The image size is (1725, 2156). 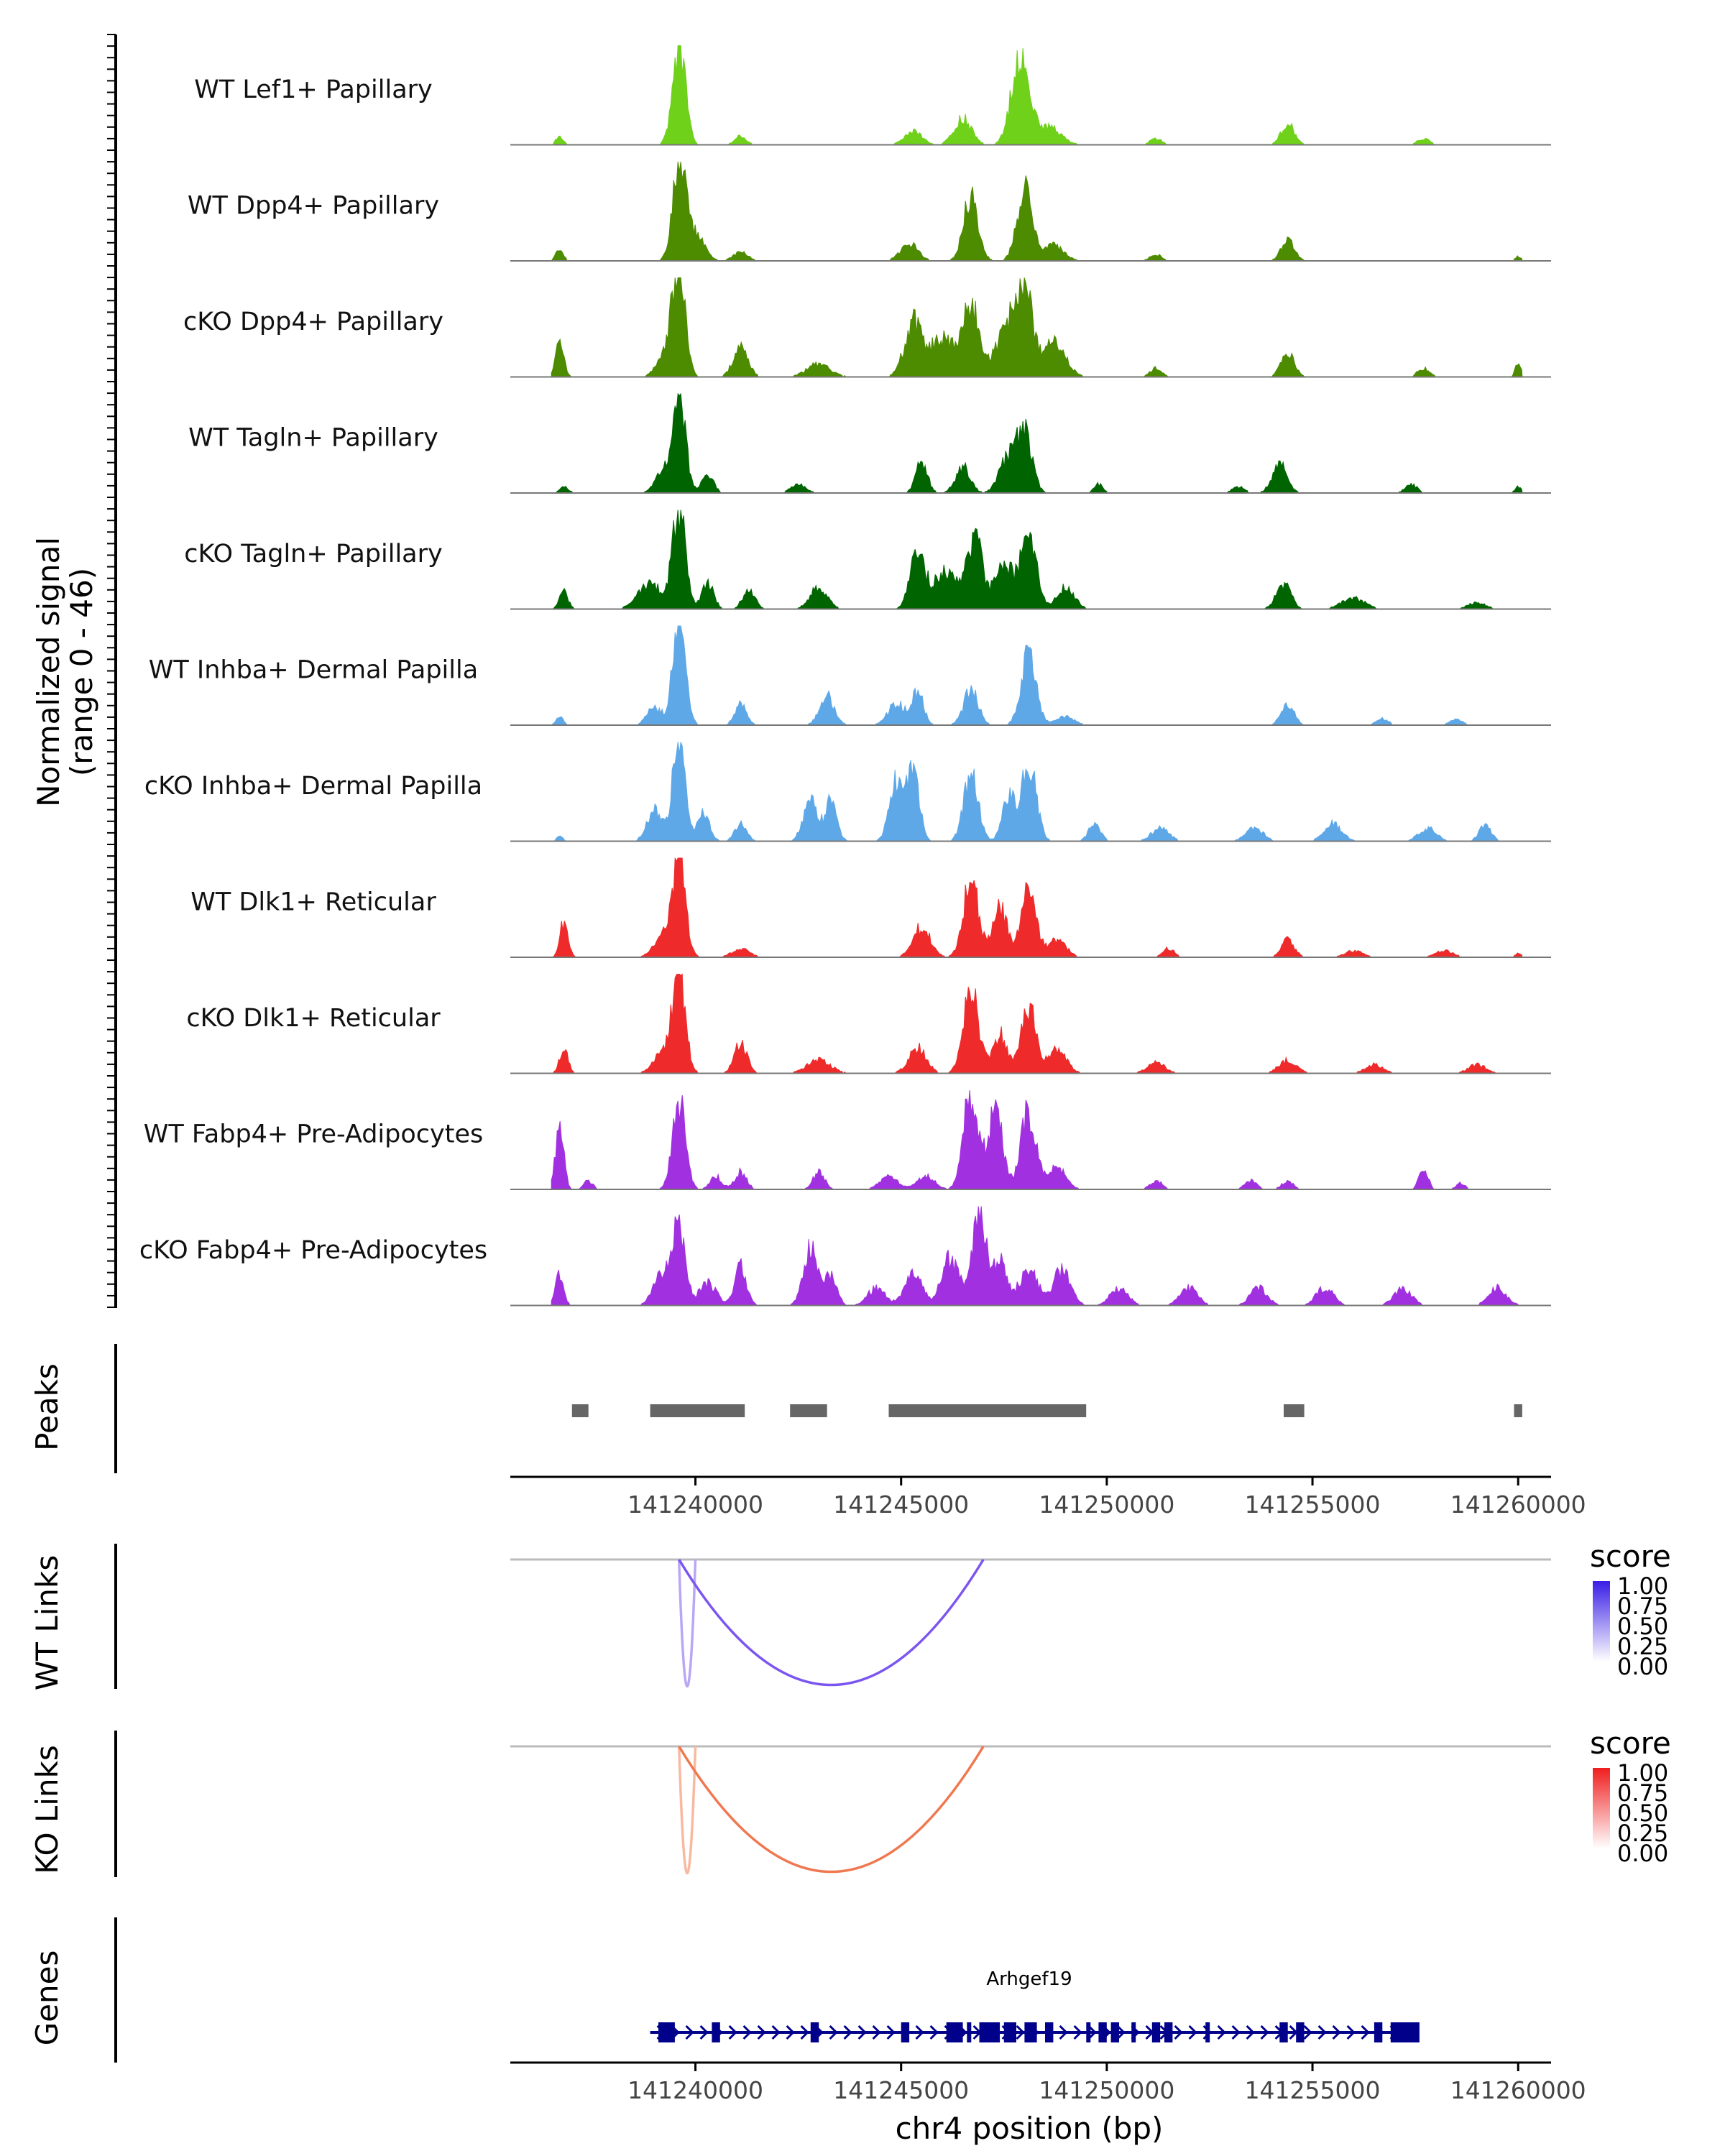 I want to click on track-label: WT Inhba+ Dermal Papilla, so click(x=313, y=670).